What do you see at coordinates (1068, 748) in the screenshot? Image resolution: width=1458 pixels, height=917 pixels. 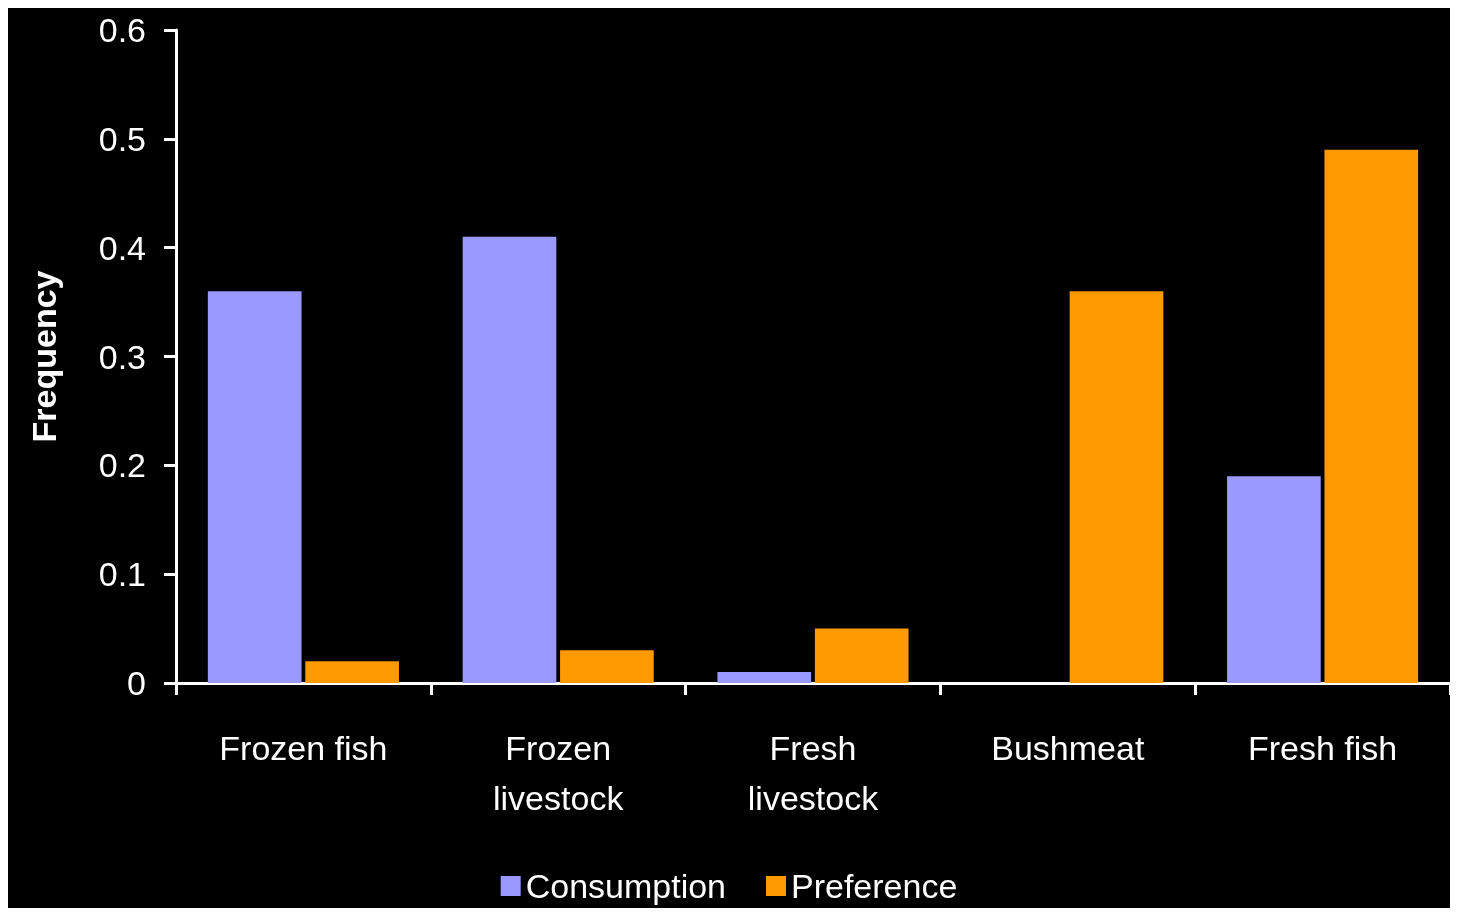 I see `x-tick-label: Bushmeat` at bounding box center [1068, 748].